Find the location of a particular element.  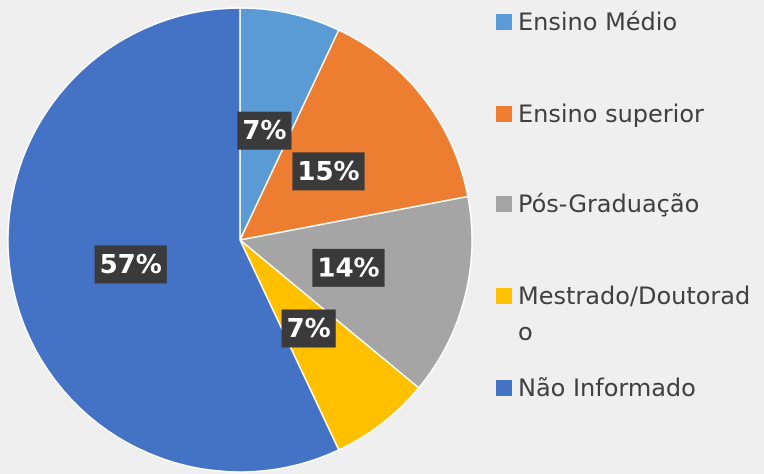

data-label: 57% is located at coordinates (131, 265).